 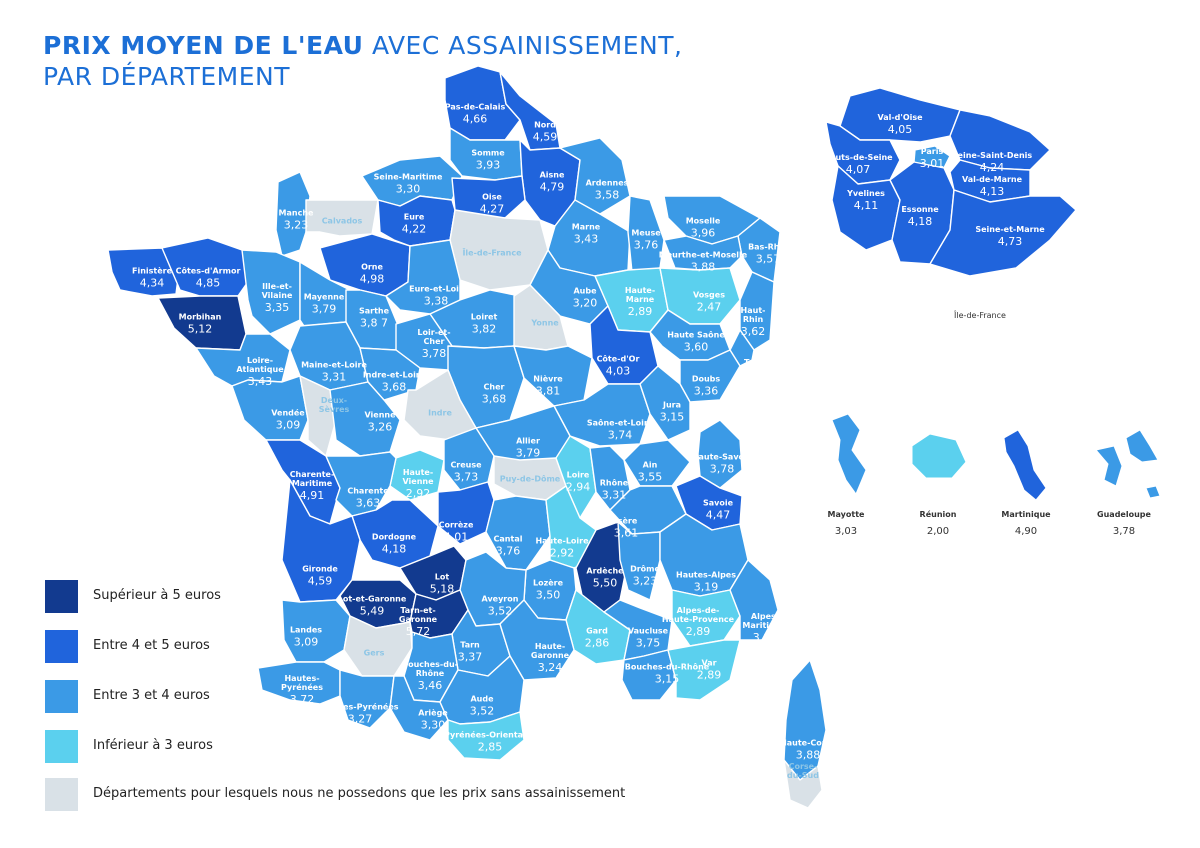 I want to click on legend-swatch, so click(x=61, y=596).